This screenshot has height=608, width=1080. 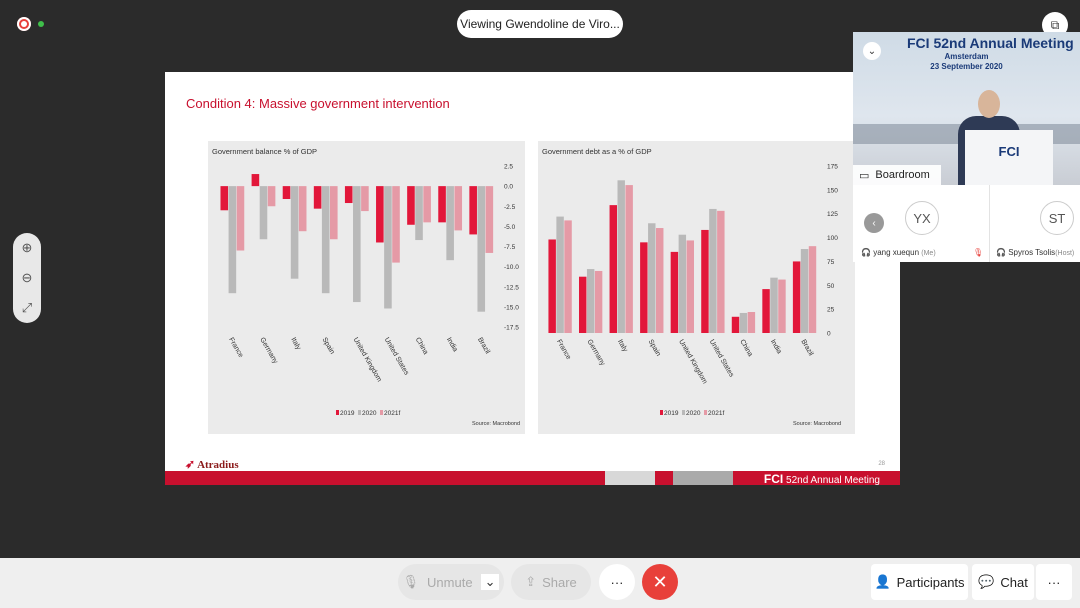 I want to click on unmute-button: 🎙 Unmute ⌄, so click(x=451, y=582).